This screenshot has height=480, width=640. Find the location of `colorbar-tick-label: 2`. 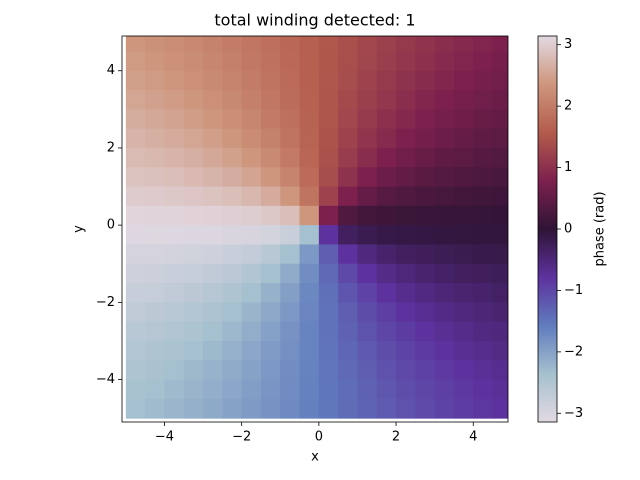

colorbar-tick-label: 2 is located at coordinates (568, 106).